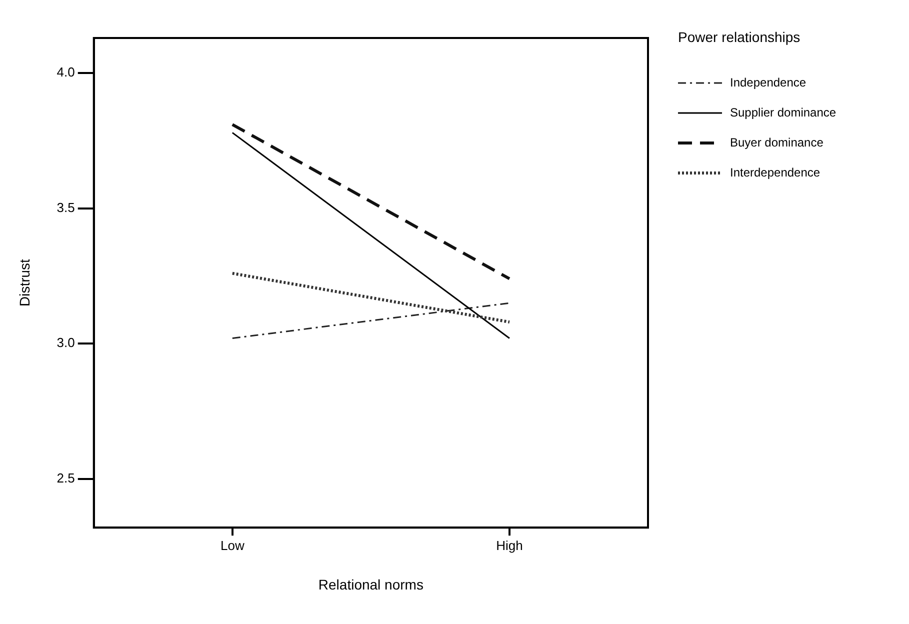 The height and width of the screenshot is (624, 909). What do you see at coordinates (777, 142) in the screenshot?
I see `legend-label: Buyer dominance` at bounding box center [777, 142].